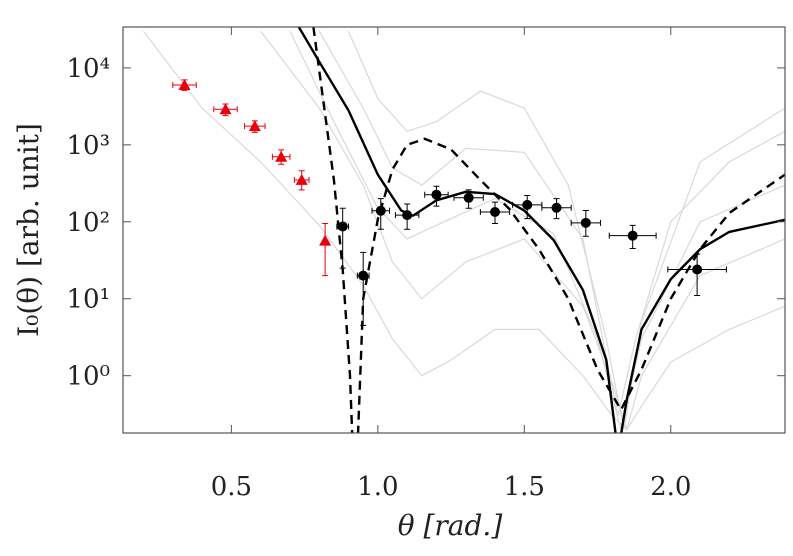 Image resolution: width=793 pixels, height=556 pixels. I want to click on x-tick-label: 2.0, so click(670, 487).